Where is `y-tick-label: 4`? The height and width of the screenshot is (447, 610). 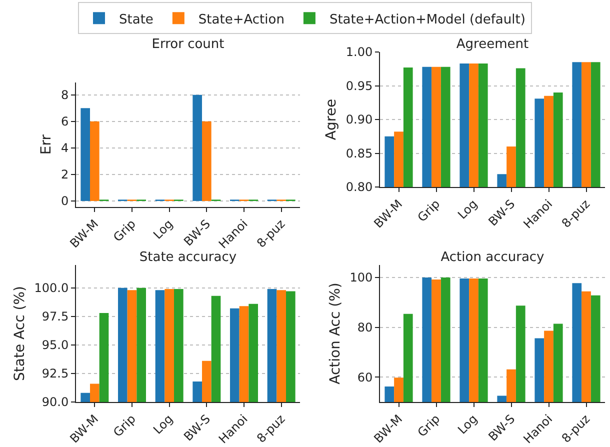
y-tick-label: 4 is located at coordinates (64, 148).